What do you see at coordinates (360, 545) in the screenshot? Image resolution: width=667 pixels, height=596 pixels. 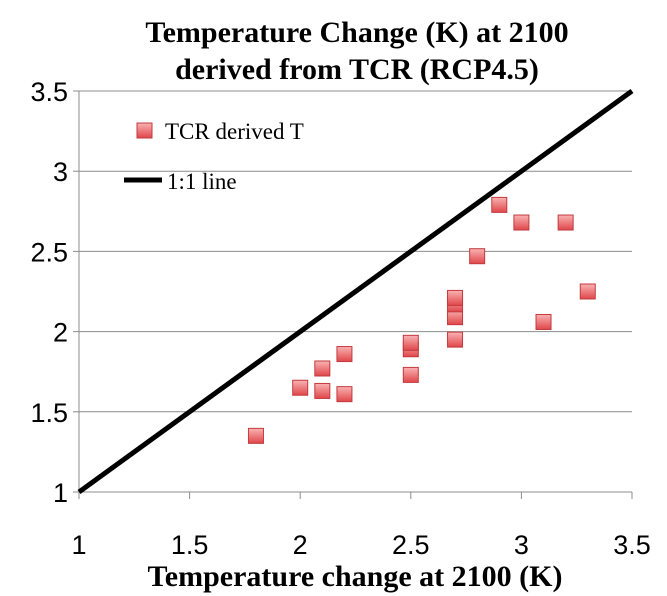 I see `x-tick-labels: 1 1.5 2 2.5 3 3.5` at bounding box center [360, 545].